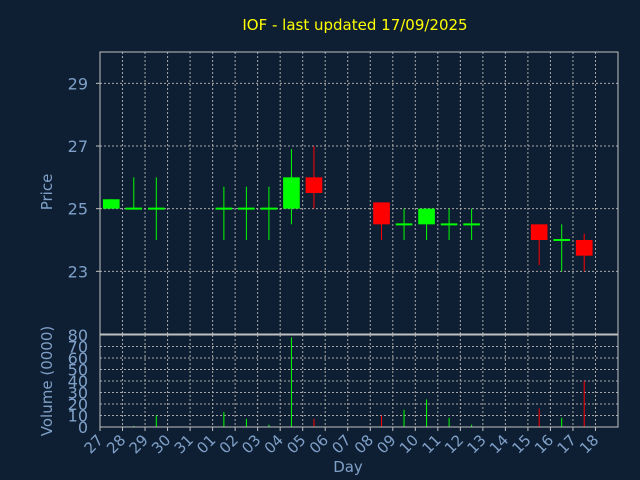  What do you see at coordinates (78, 347) in the screenshot?
I see `volume-tick-label: 70` at bounding box center [78, 347].